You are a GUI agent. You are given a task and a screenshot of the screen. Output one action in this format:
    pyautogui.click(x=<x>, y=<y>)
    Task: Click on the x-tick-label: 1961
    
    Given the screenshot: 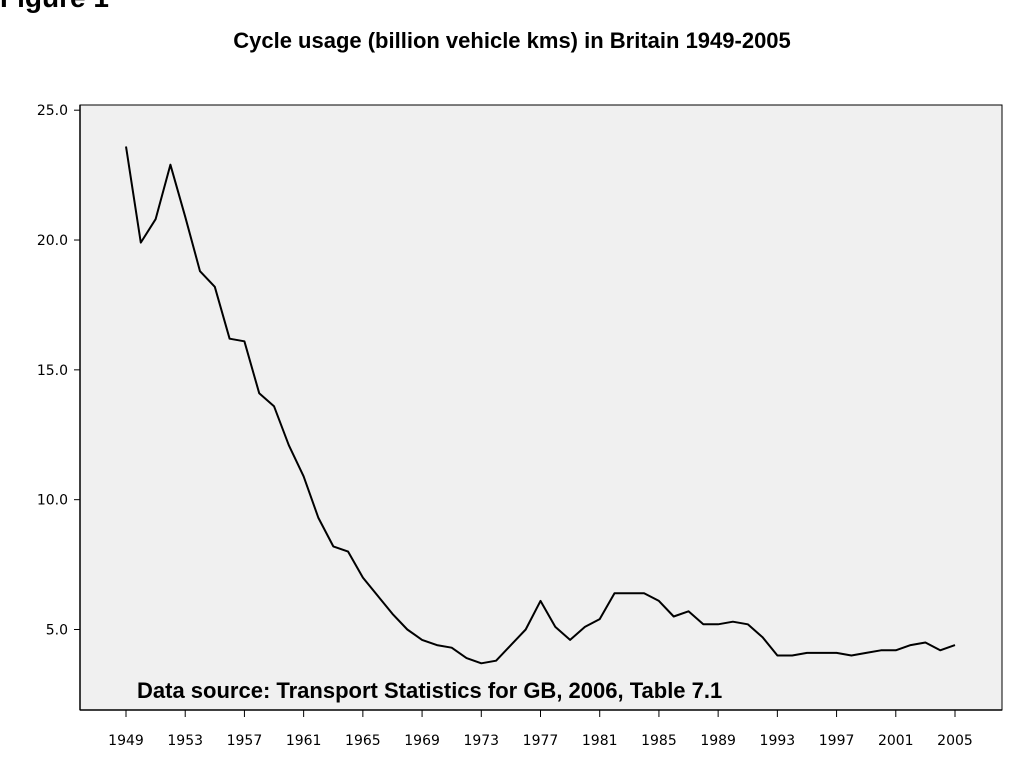 What is the action you would take?
    pyautogui.click(x=304, y=741)
    